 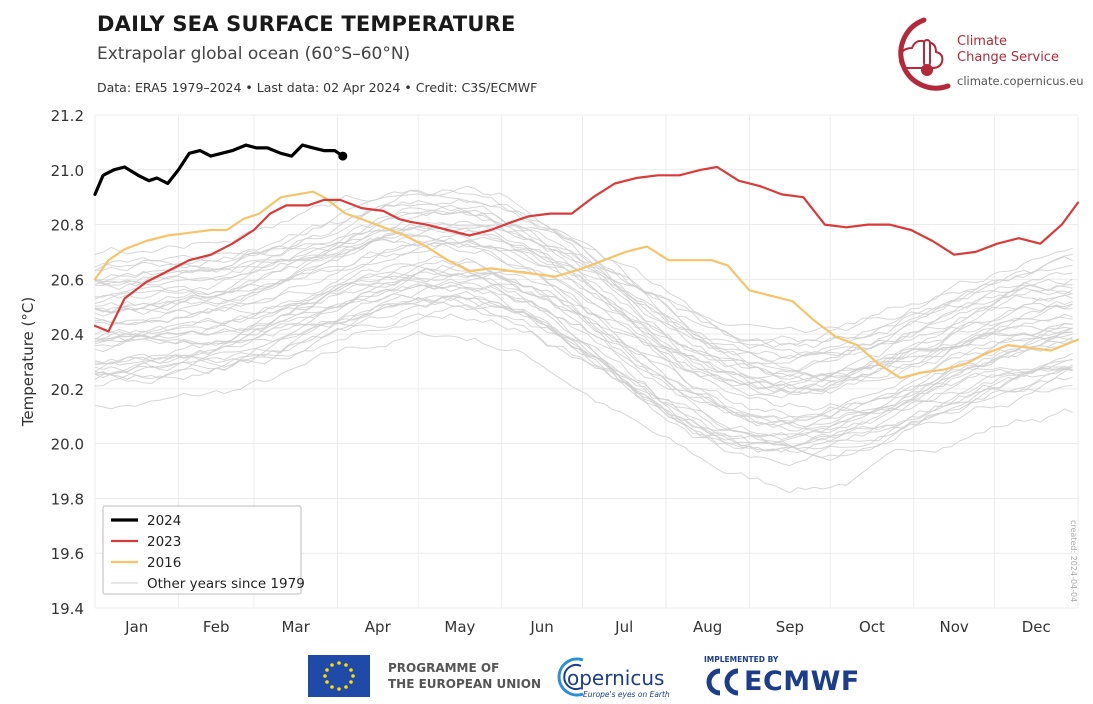 I want to click on eu-text-line1: PROGRAMME OF, so click(x=444, y=668).